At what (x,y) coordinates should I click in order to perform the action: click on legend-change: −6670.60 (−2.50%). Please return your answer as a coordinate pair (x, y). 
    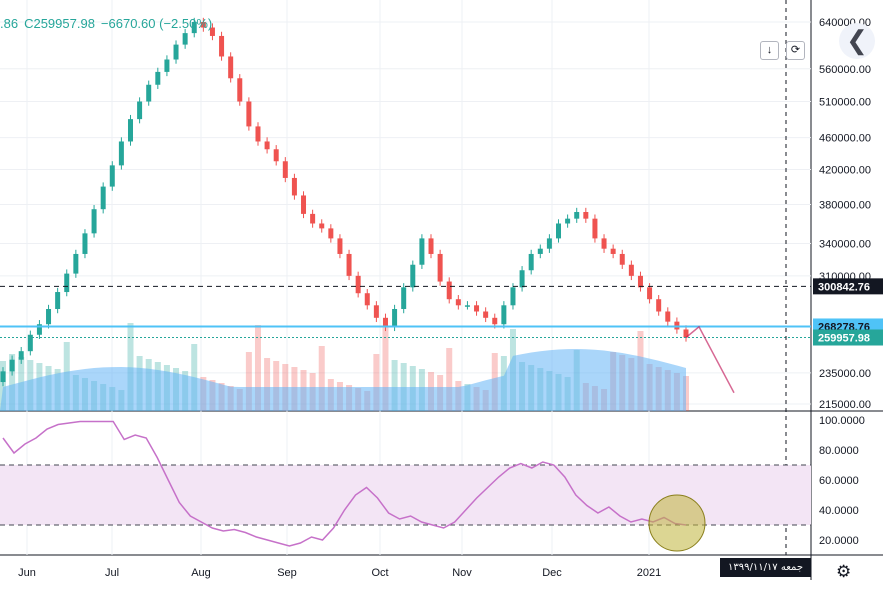
    Looking at the image, I should click on (156, 23).